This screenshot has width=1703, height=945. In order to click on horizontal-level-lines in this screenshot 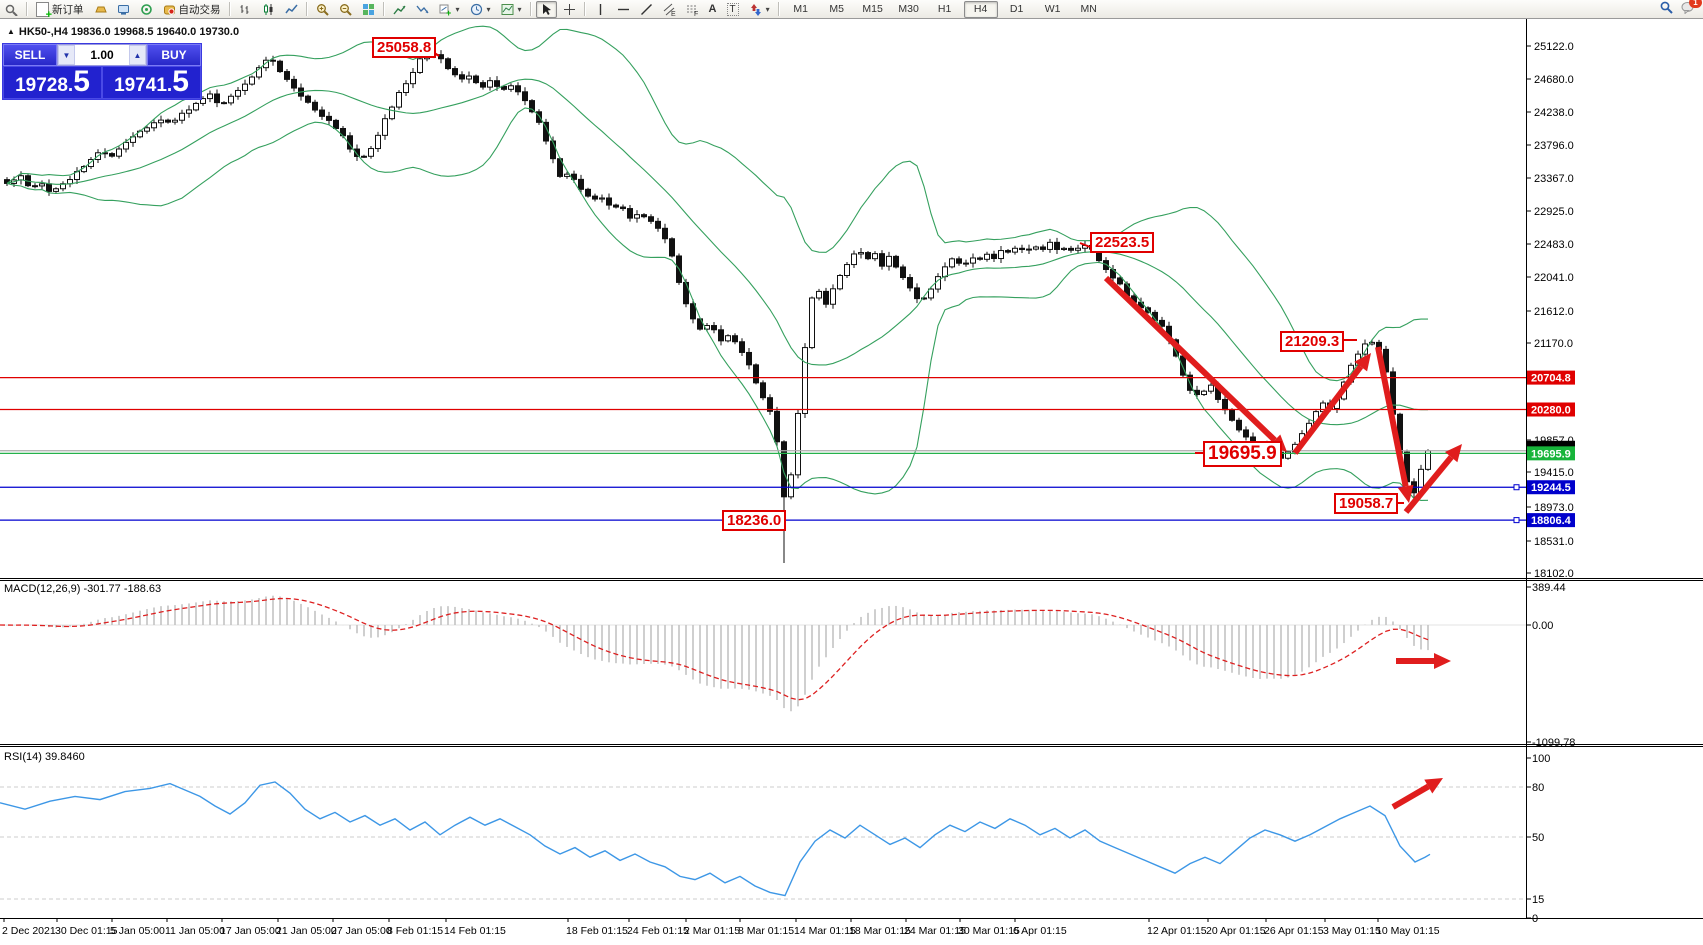, I will do `click(787, 450)`.